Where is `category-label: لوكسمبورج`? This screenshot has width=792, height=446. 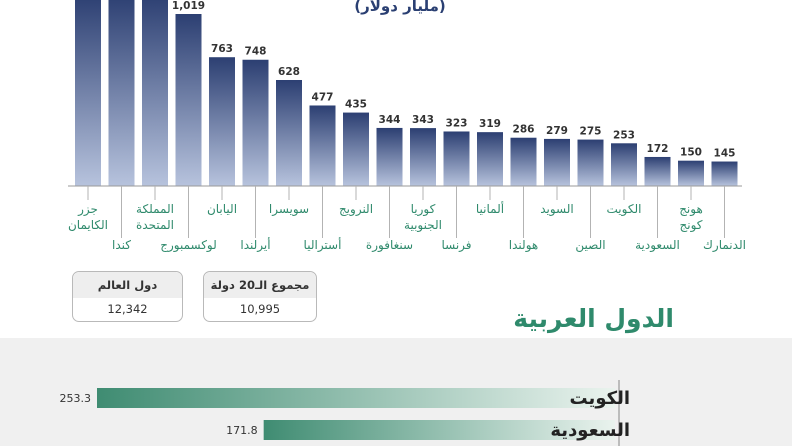 category-label: لوكسمبورج is located at coordinates (188, 245).